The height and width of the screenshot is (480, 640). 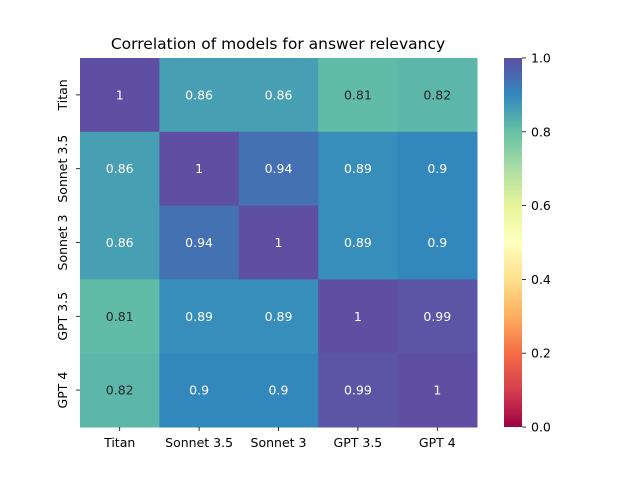 I want to click on x-tick-label: GPT 4, so click(x=437, y=442).